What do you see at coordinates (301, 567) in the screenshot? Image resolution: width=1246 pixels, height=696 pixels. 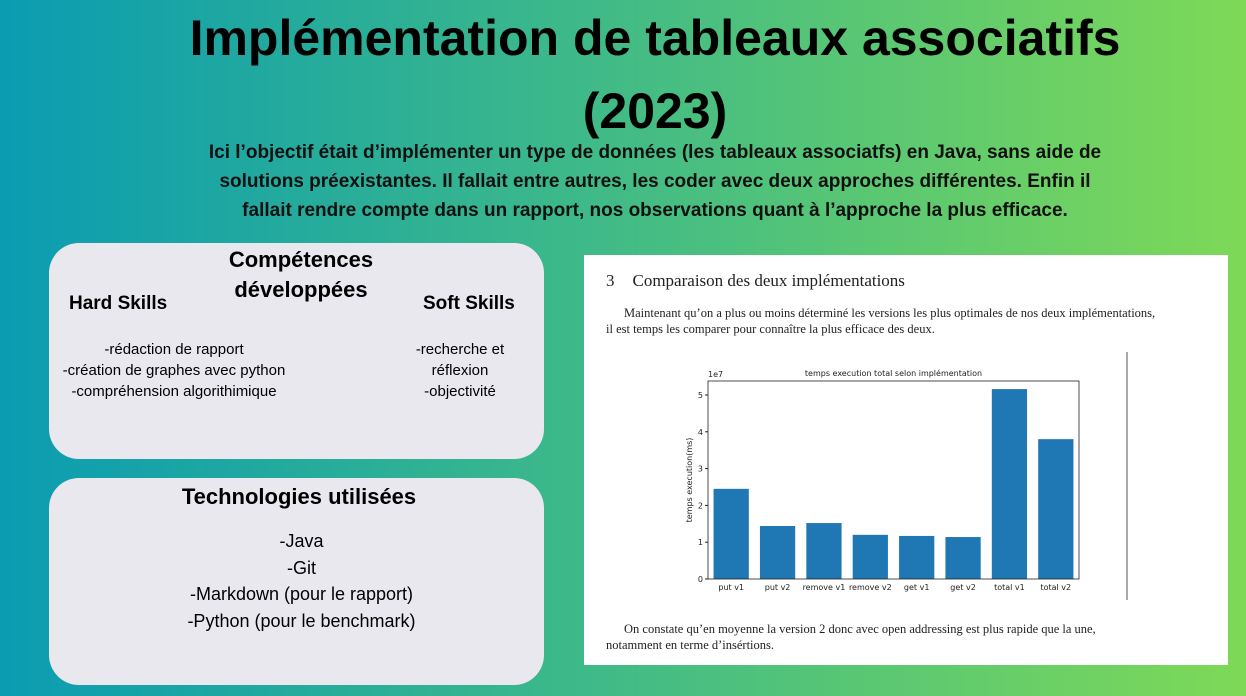 I see `tech-item: -Git` at bounding box center [301, 567].